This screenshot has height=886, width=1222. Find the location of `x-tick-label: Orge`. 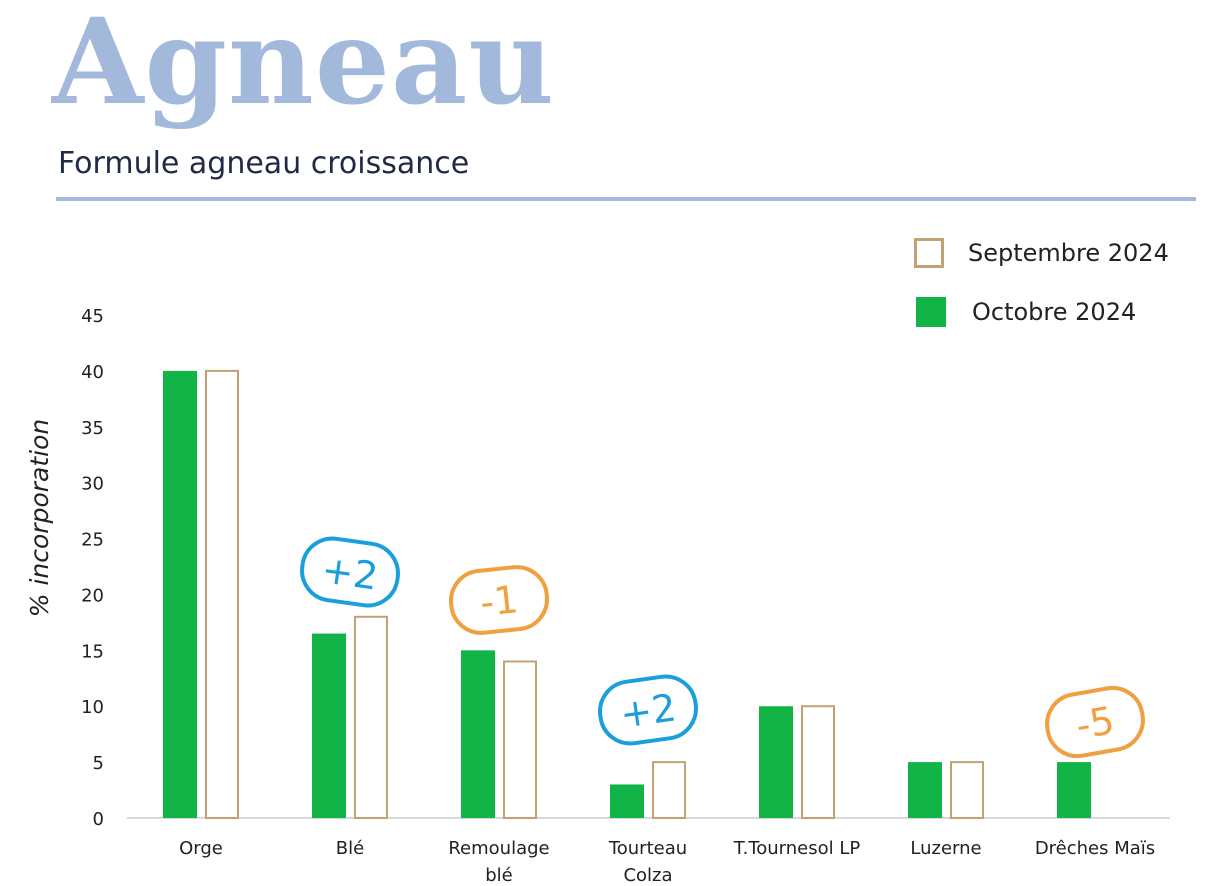

x-tick-label: Orge is located at coordinates (201, 848).